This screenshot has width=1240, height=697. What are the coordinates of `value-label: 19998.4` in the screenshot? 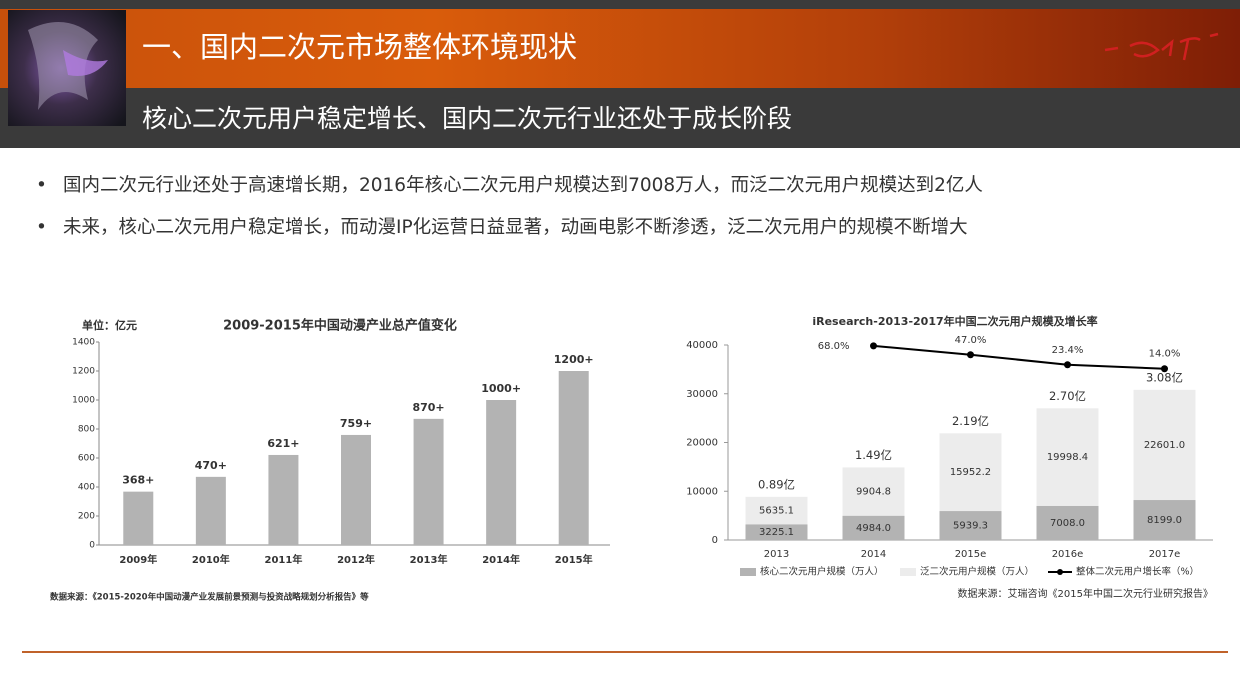 It's located at (1067, 457).